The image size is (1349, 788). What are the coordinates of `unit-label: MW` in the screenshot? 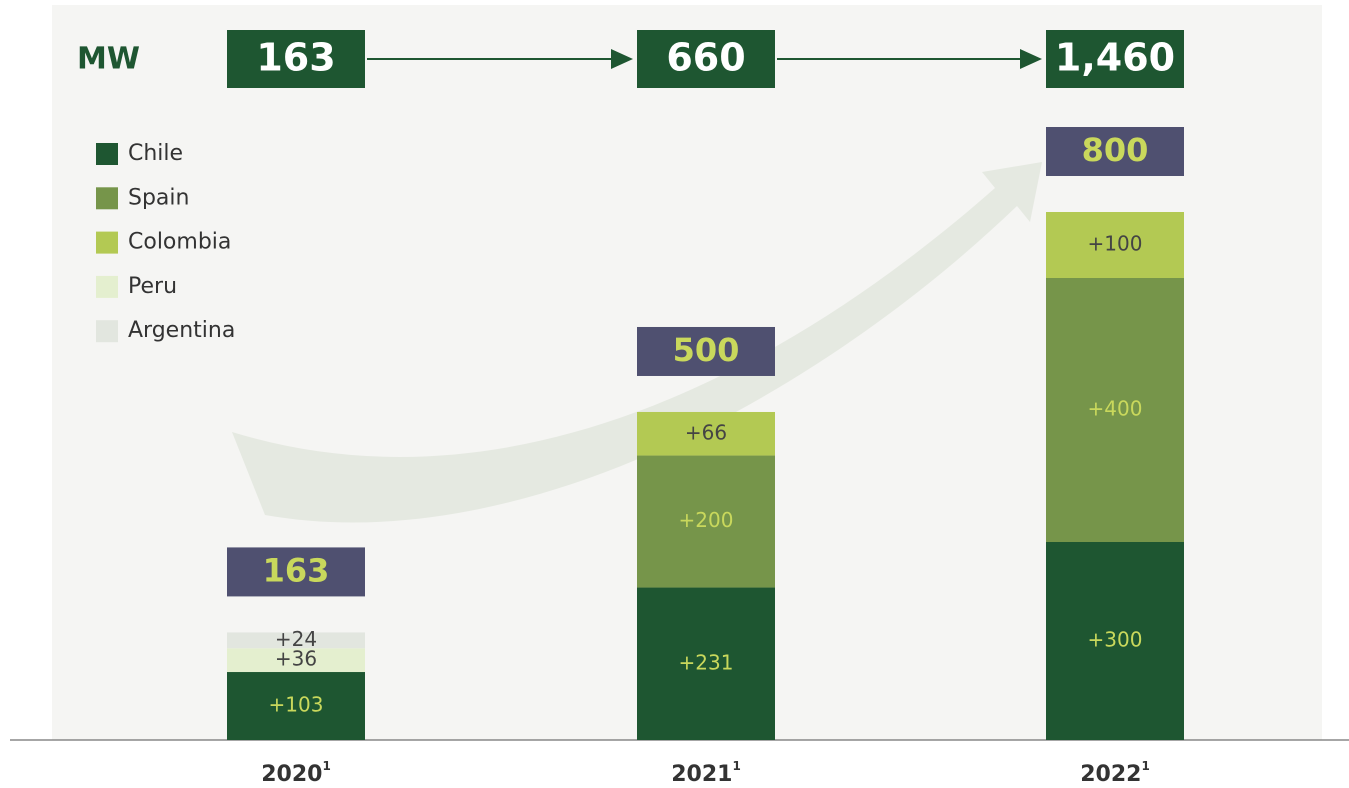 It's located at (108, 59).